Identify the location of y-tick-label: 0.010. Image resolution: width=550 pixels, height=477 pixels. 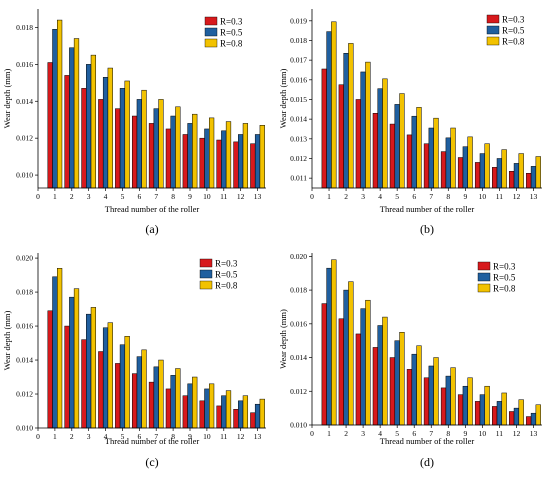
(24, 175).